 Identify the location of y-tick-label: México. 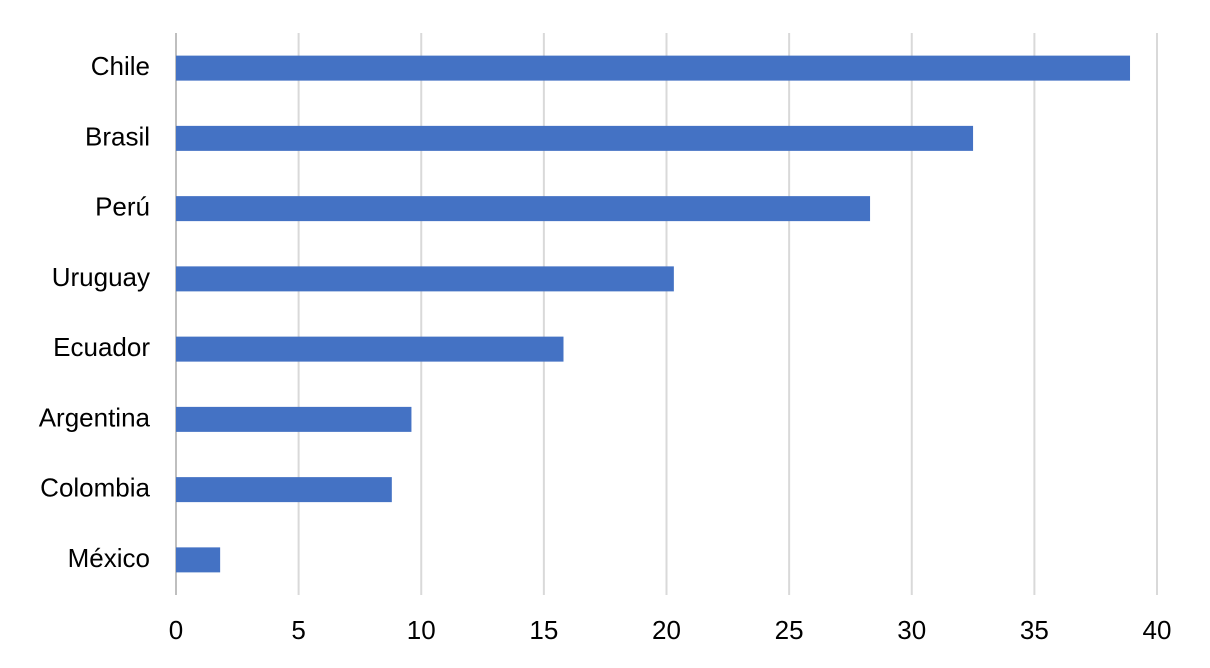
(109, 558).